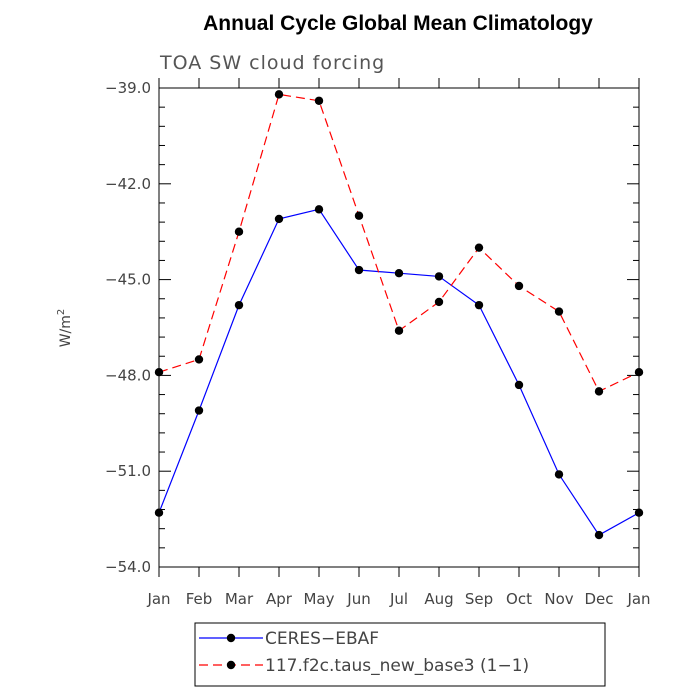 The height and width of the screenshot is (700, 700). I want to click on x-tick-label: Dec, so click(598, 599).